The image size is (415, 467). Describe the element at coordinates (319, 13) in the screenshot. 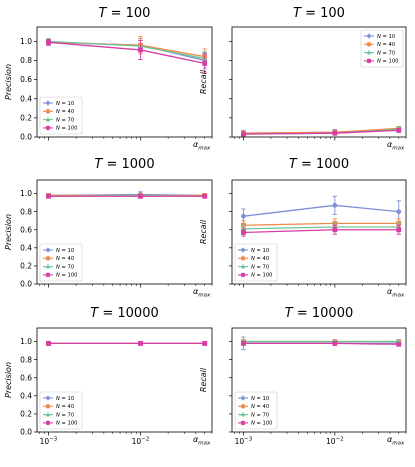

I see `panel-title: T = 100` at that location.